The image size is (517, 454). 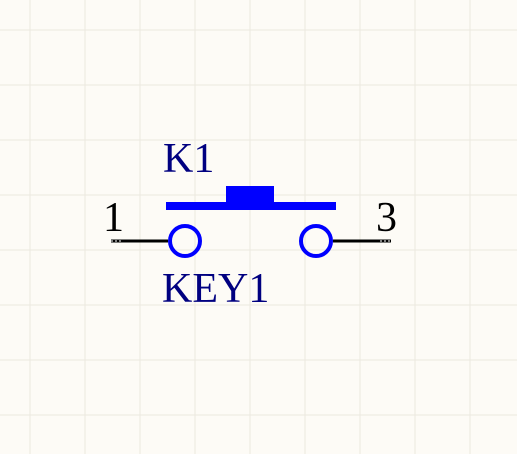 What do you see at coordinates (386, 218) in the screenshot?
I see `pin-3-number: 3` at bounding box center [386, 218].